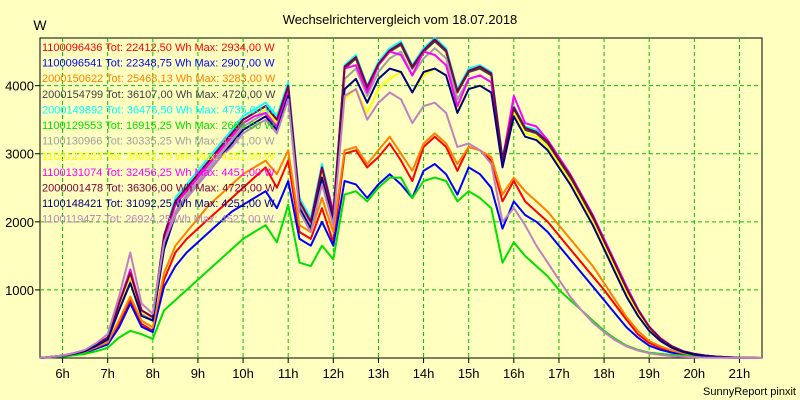 The image size is (800, 400). Describe the element at coordinates (379, 373) in the screenshot. I see `x-tick-label: 13h` at that location.